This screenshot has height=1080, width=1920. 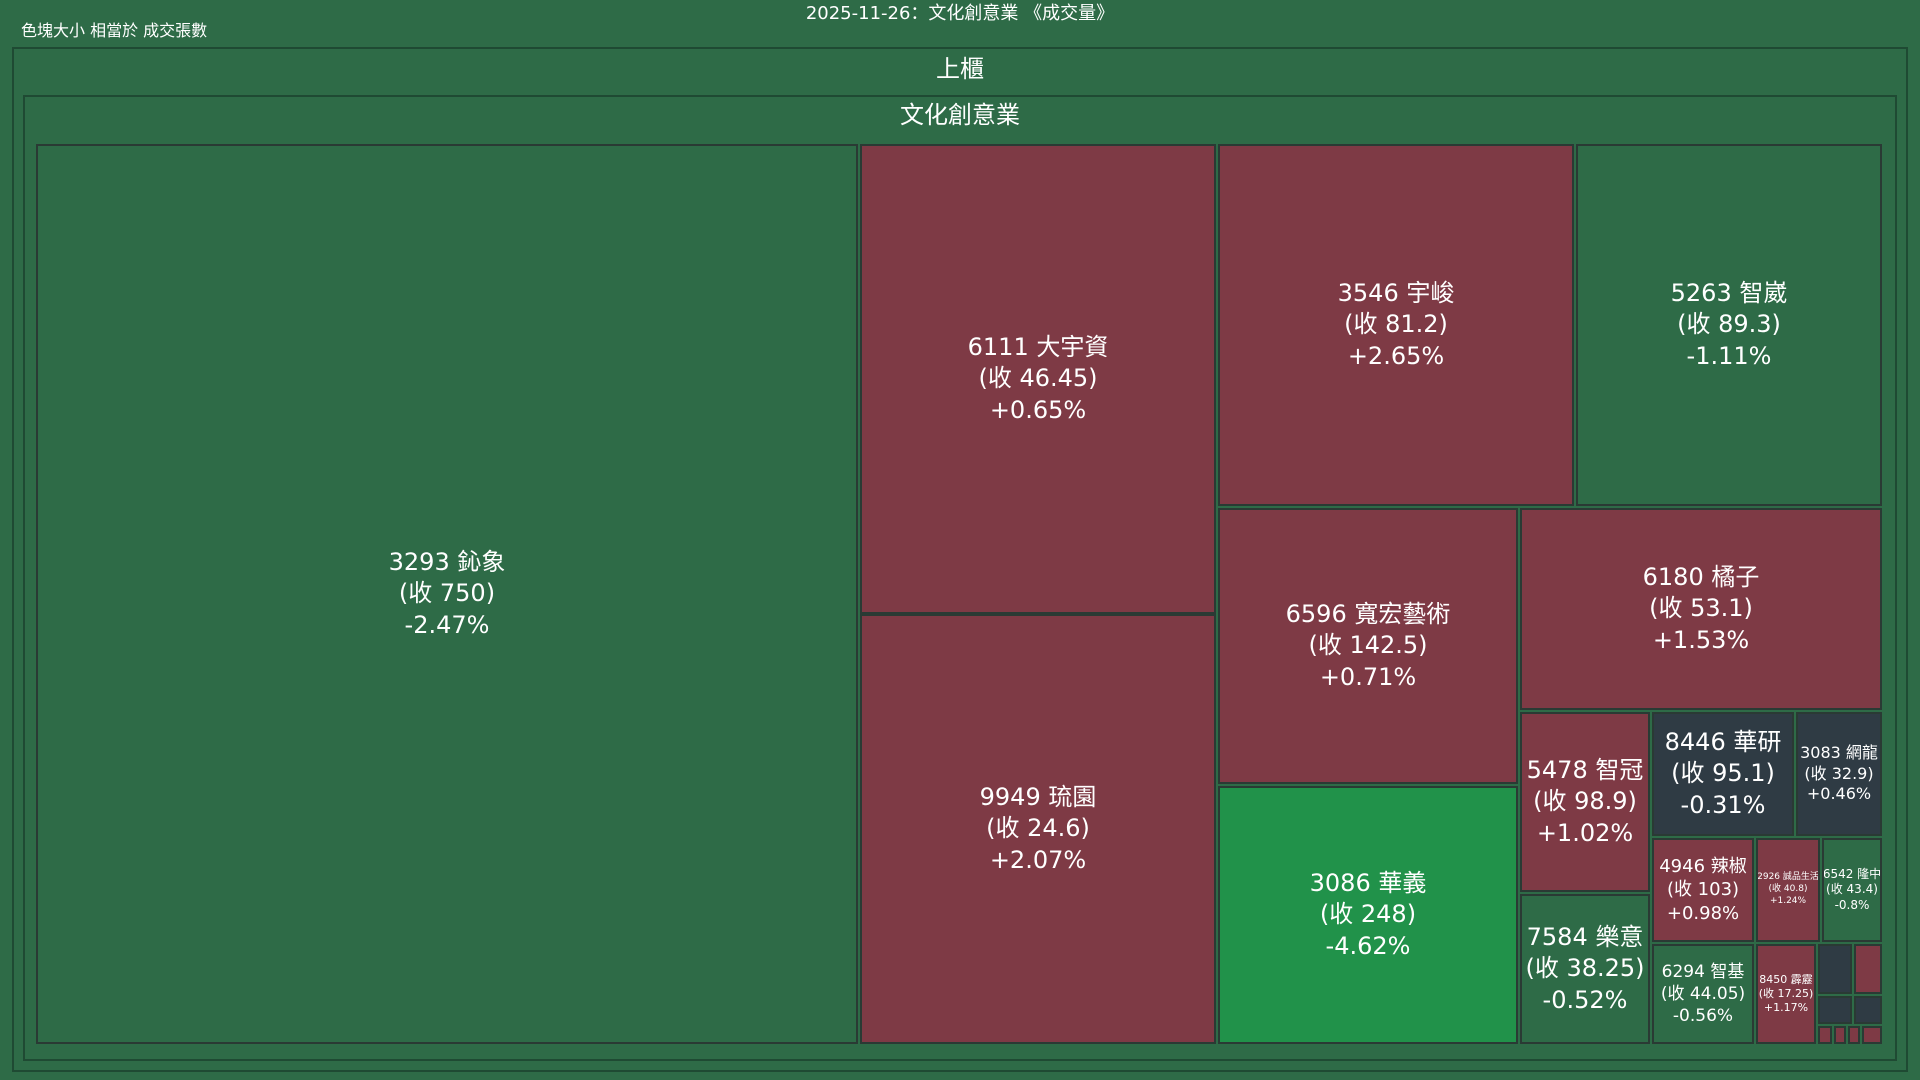 I want to click on tile-change: -0.8%, so click(x=1852, y=904).